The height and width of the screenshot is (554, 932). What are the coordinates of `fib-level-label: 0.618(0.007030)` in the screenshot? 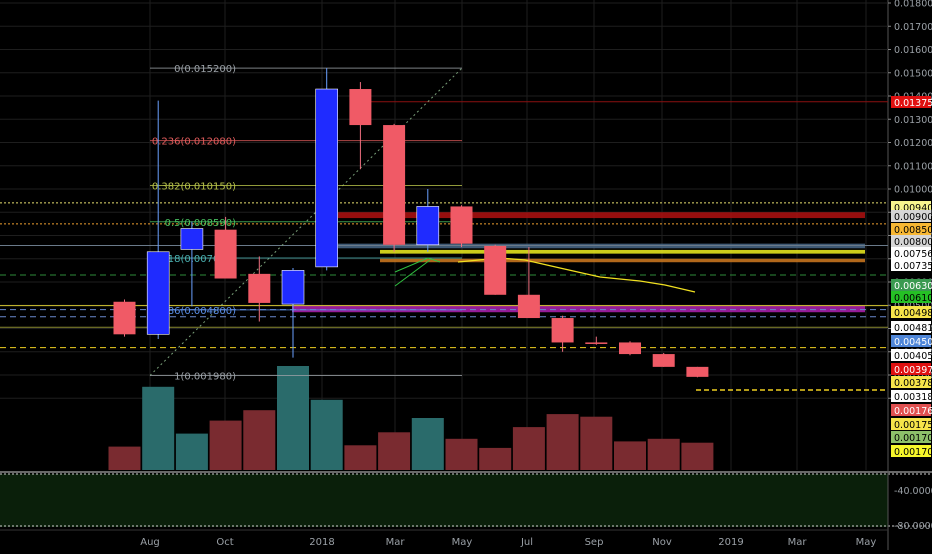 It's located at (194, 259).